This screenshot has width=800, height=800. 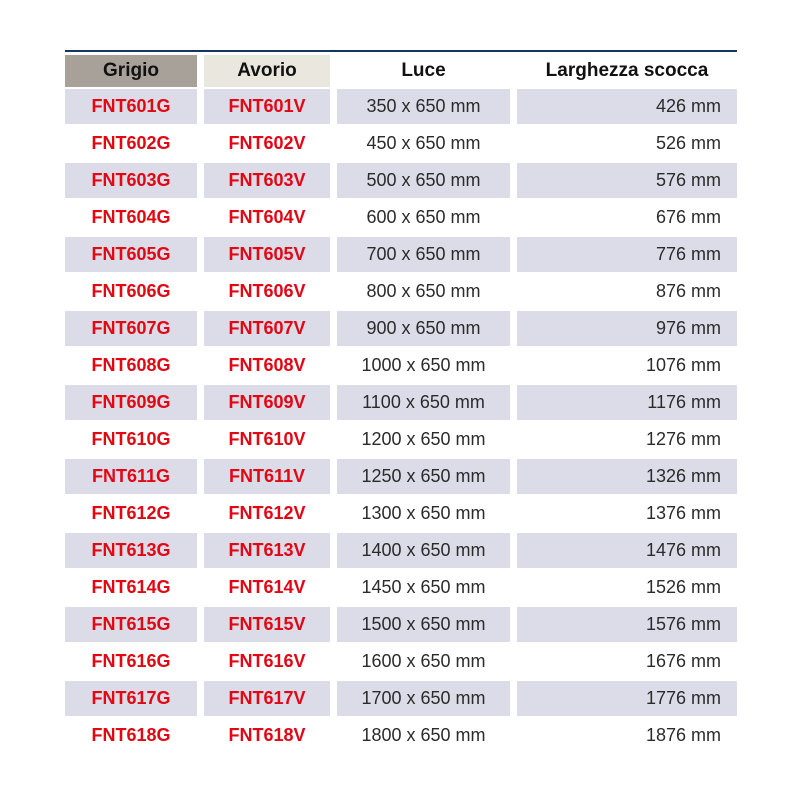 What do you see at coordinates (423, 513) in the screenshot?
I see `cell-luce: 1300 x 650 mm` at bounding box center [423, 513].